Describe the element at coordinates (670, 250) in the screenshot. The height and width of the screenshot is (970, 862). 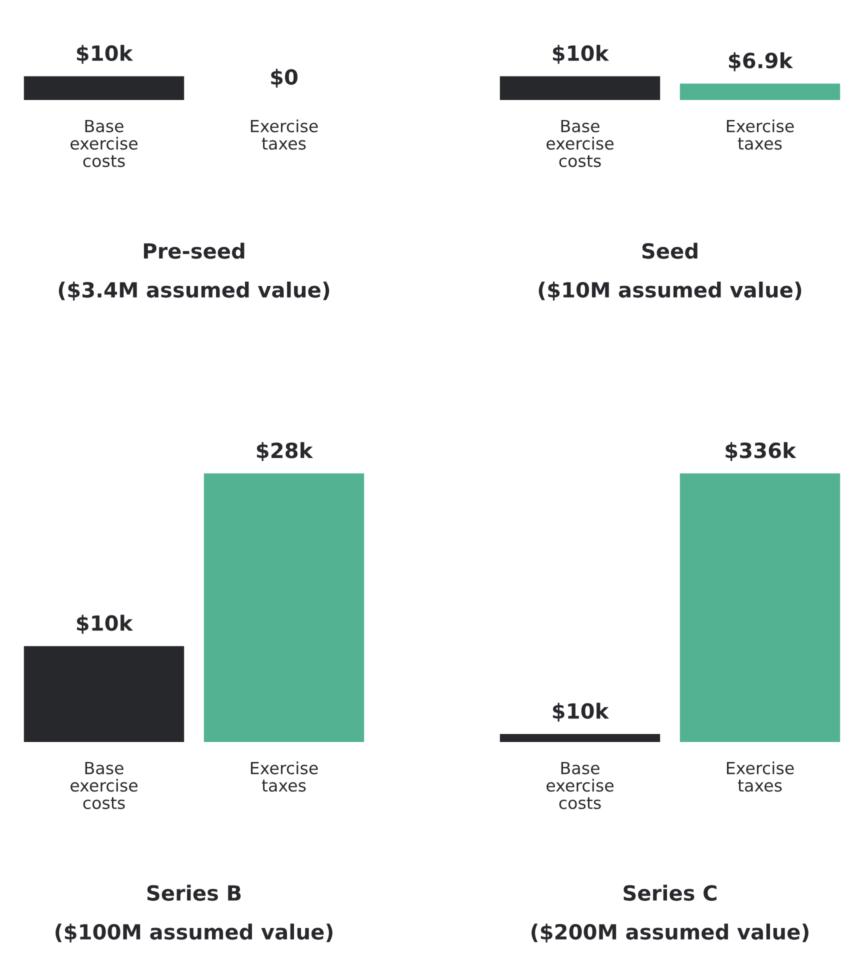
I see `text: Seed` at that location.